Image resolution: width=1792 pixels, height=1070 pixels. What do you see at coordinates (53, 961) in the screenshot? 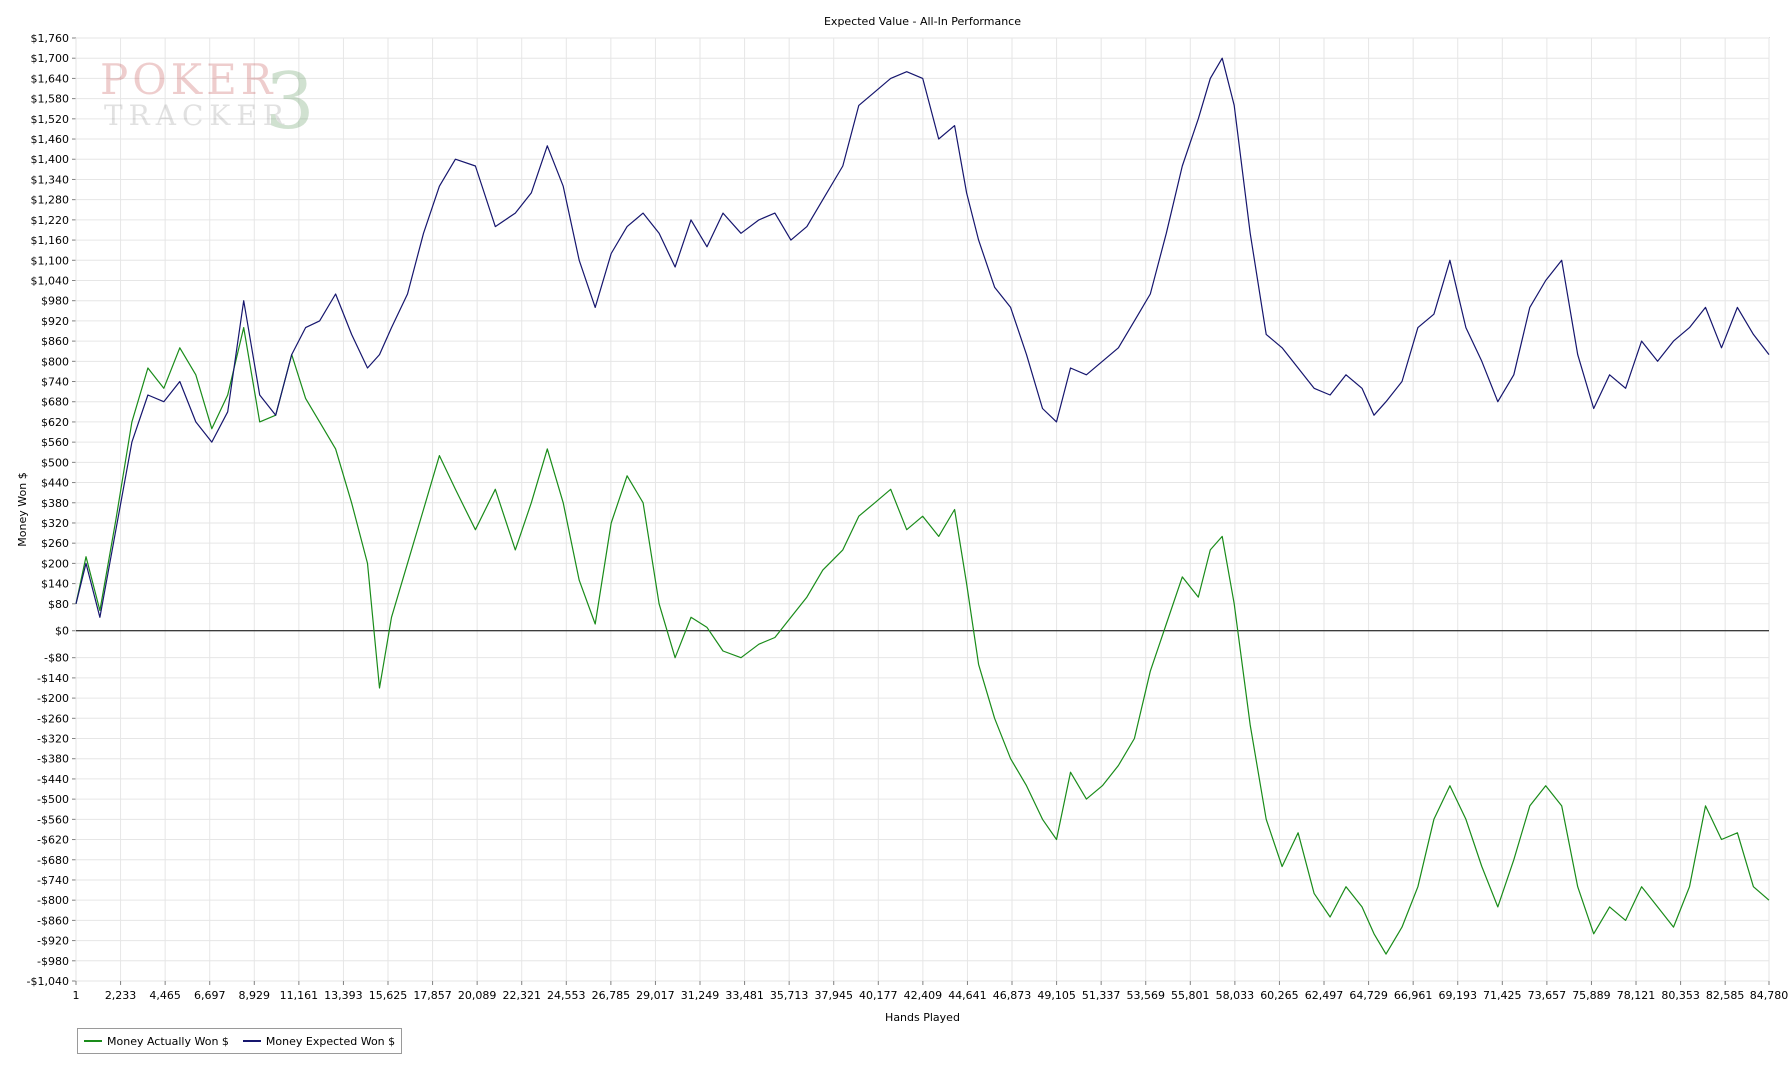
I see `y-tick-label: -$980` at bounding box center [53, 961].